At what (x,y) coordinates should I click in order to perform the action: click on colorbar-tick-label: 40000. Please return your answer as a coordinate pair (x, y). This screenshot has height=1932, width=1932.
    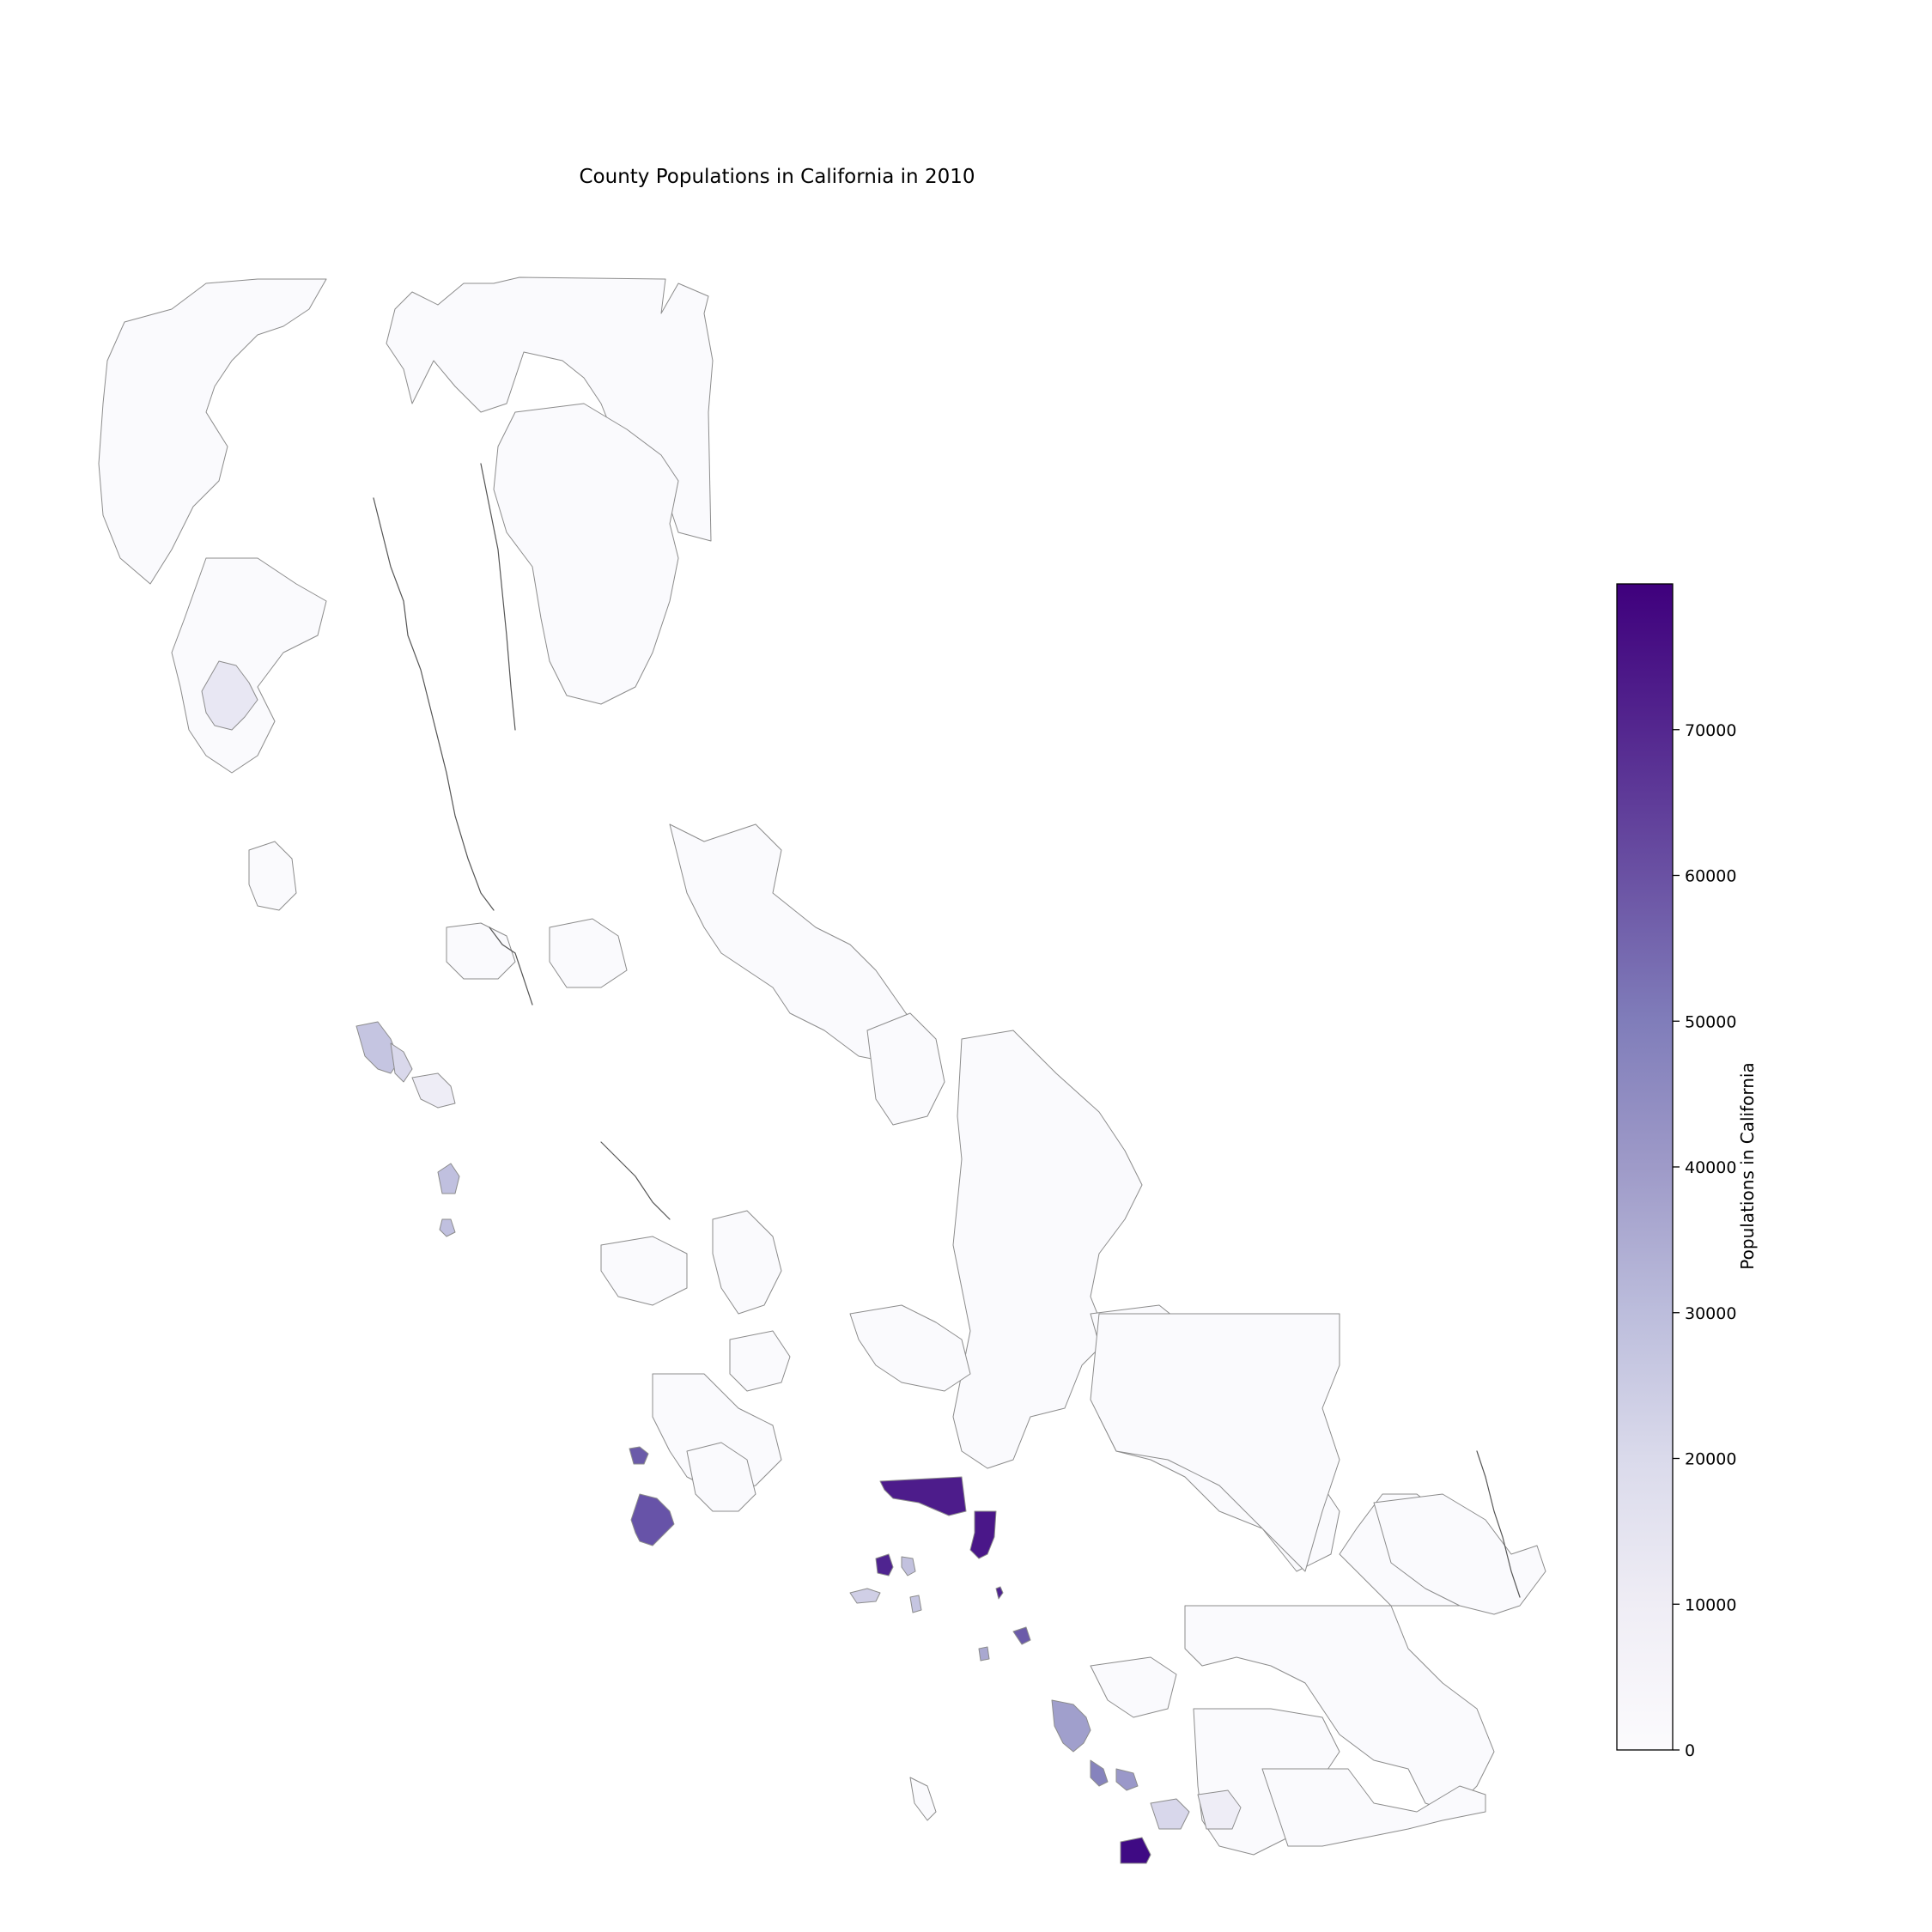
    Looking at the image, I should click on (1711, 1167).